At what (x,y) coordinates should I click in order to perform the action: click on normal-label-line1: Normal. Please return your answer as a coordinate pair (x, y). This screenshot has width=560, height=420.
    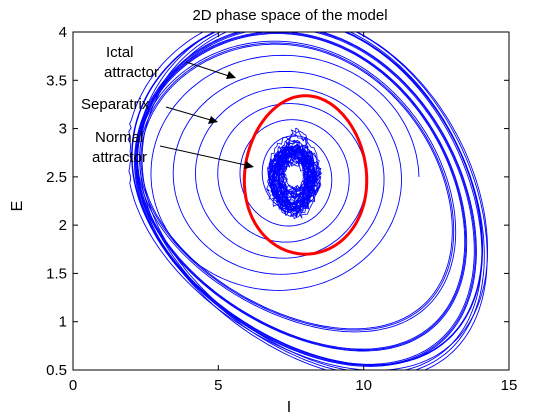
    Looking at the image, I should click on (119, 137).